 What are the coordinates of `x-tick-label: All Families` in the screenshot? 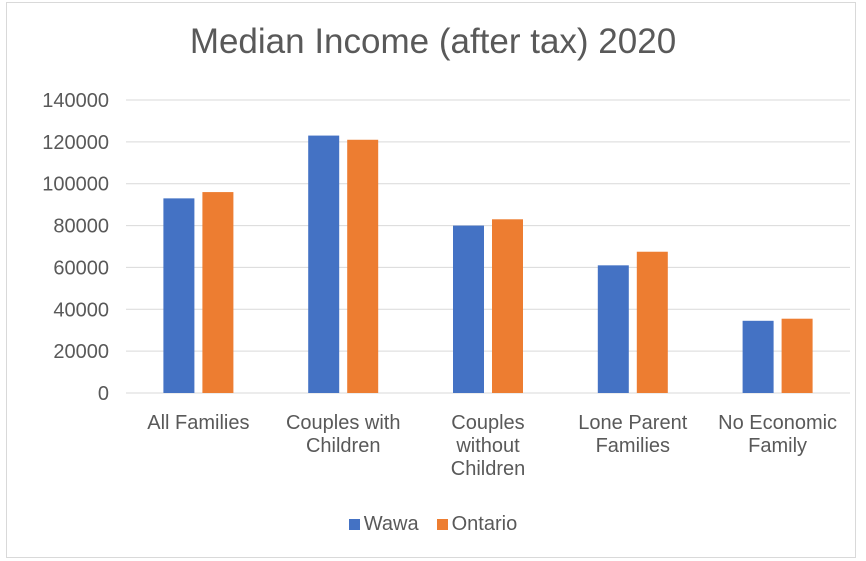 It's located at (198, 423).